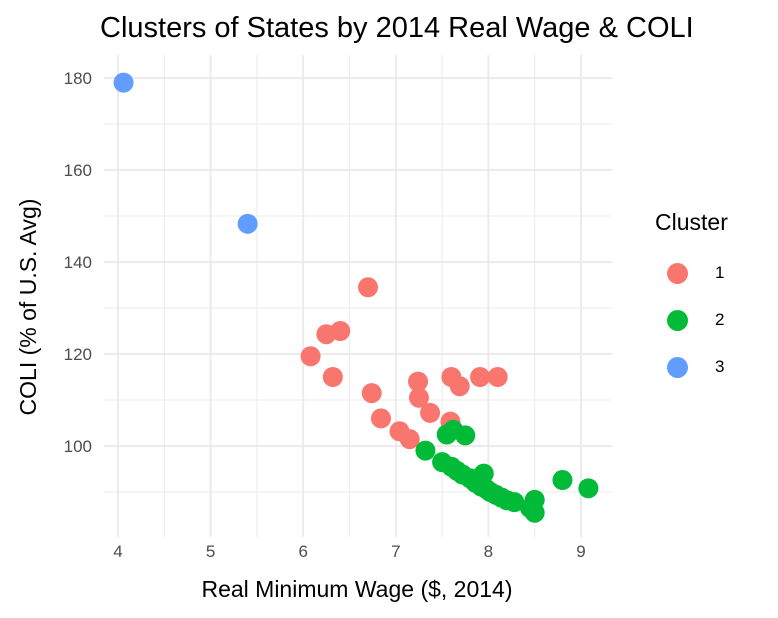  Describe the element at coordinates (28, 307) in the screenshot. I see `y-axis-title: COLI (% of U.S. Avg)` at that location.